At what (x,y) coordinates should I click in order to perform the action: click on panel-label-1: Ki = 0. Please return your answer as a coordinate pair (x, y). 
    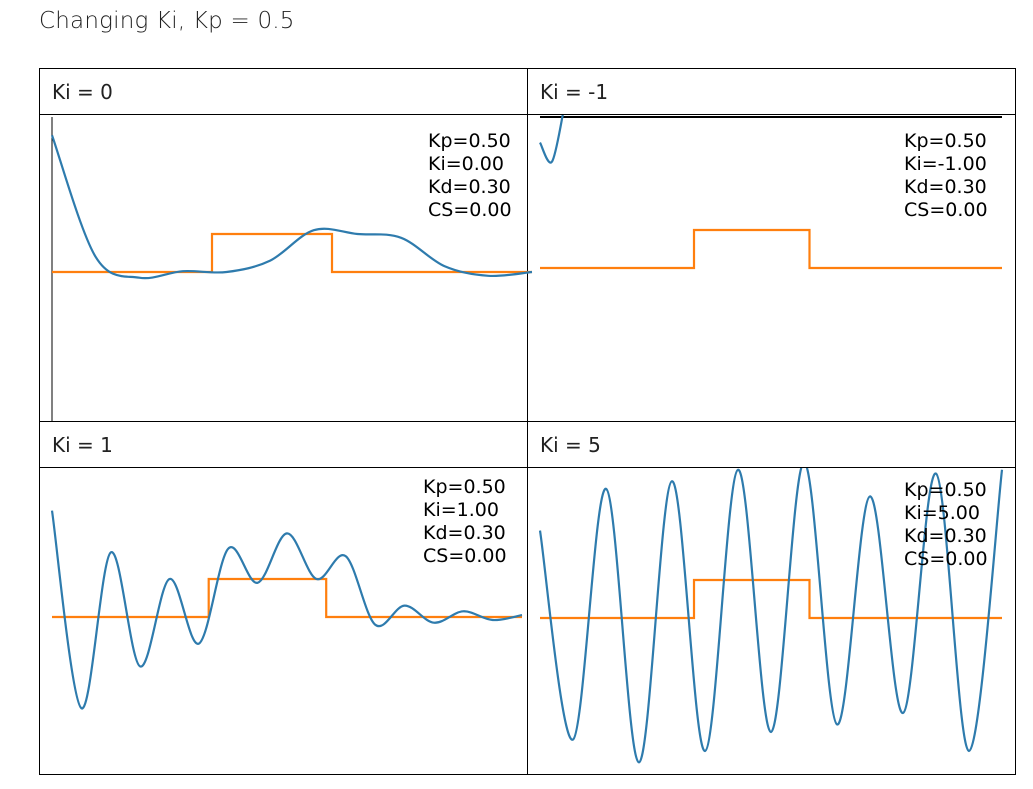
    Looking at the image, I should click on (283, 91).